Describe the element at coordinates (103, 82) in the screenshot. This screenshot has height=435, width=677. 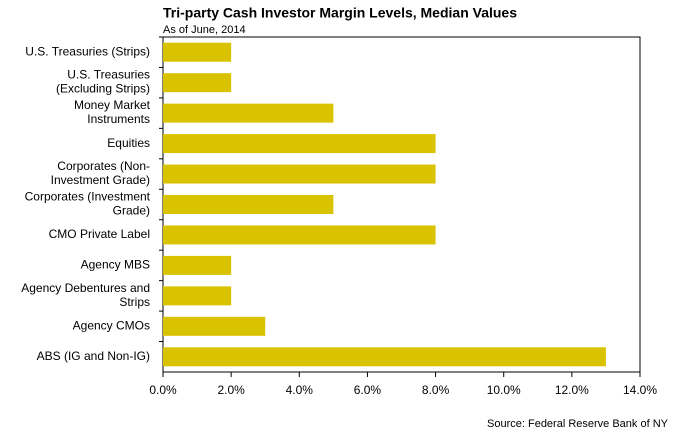
I see `y-tick-label: U.S. Treasuries (Excluding Strips)` at that location.